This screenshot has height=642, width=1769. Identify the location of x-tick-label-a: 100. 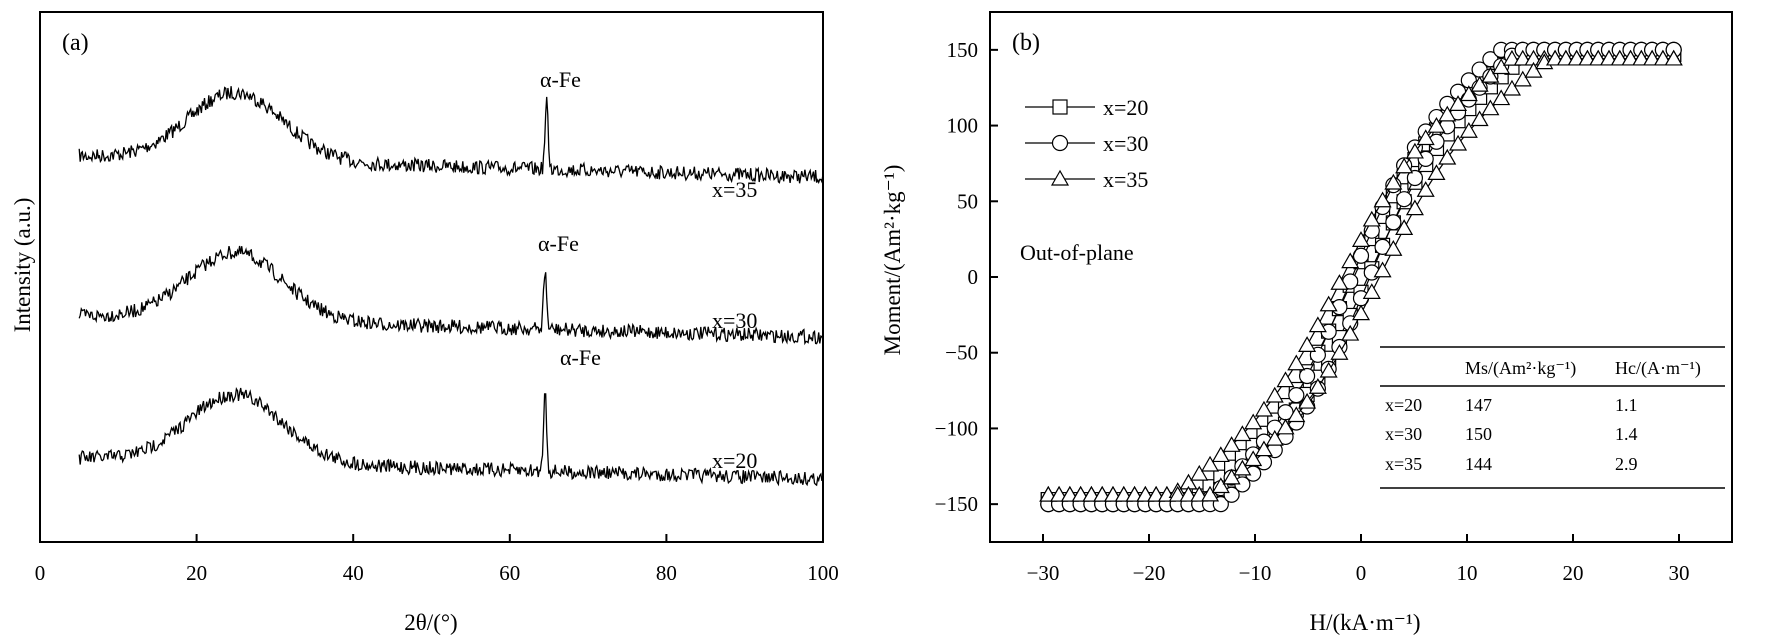
(823, 573).